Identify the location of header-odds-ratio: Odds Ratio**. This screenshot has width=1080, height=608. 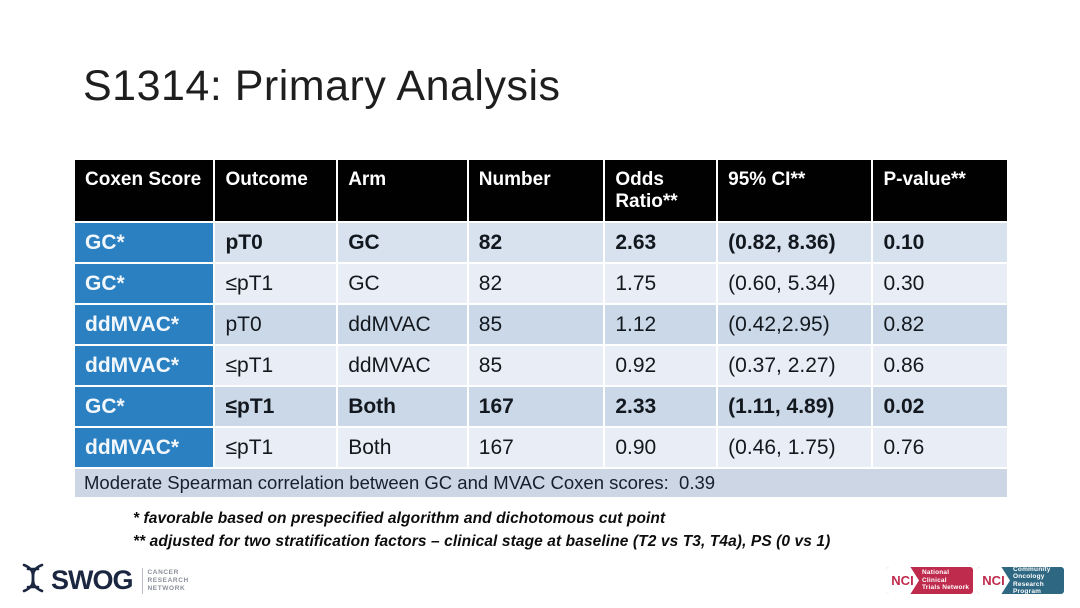
(661, 190).